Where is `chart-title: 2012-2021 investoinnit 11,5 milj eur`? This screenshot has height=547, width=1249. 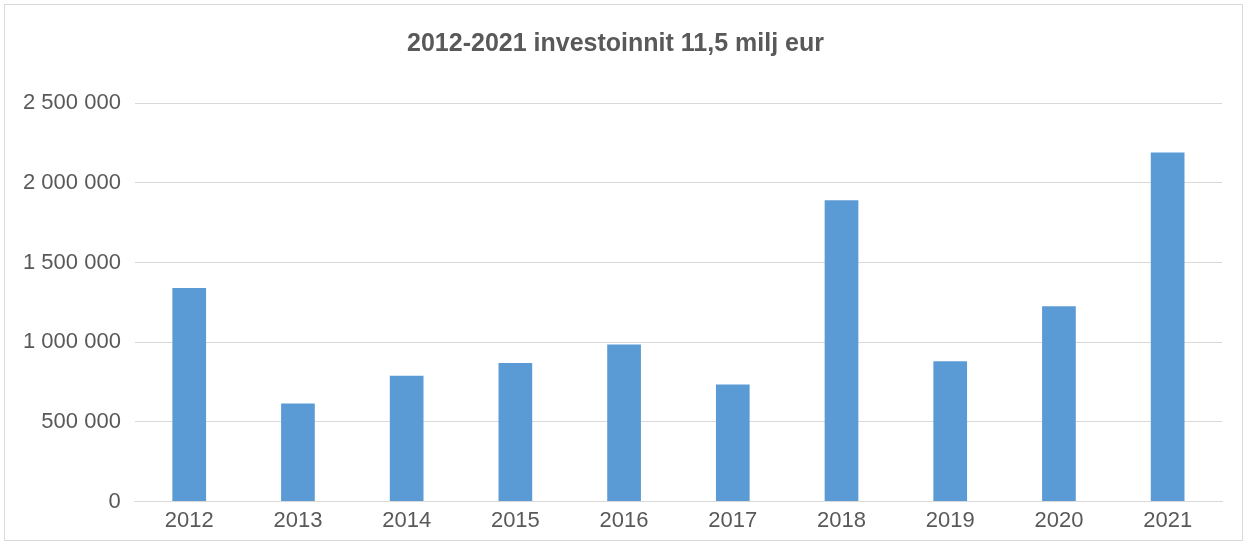
chart-title: 2012-2021 investoinnit 11,5 milj eur is located at coordinates (616, 41).